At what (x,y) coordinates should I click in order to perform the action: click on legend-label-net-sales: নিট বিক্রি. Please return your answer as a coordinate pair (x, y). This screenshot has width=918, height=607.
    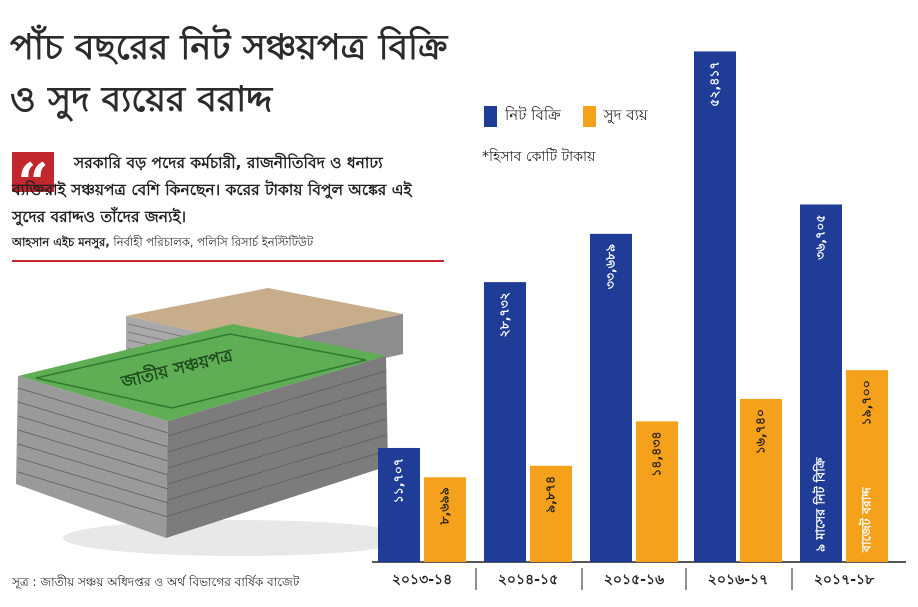
    Looking at the image, I should click on (533, 115).